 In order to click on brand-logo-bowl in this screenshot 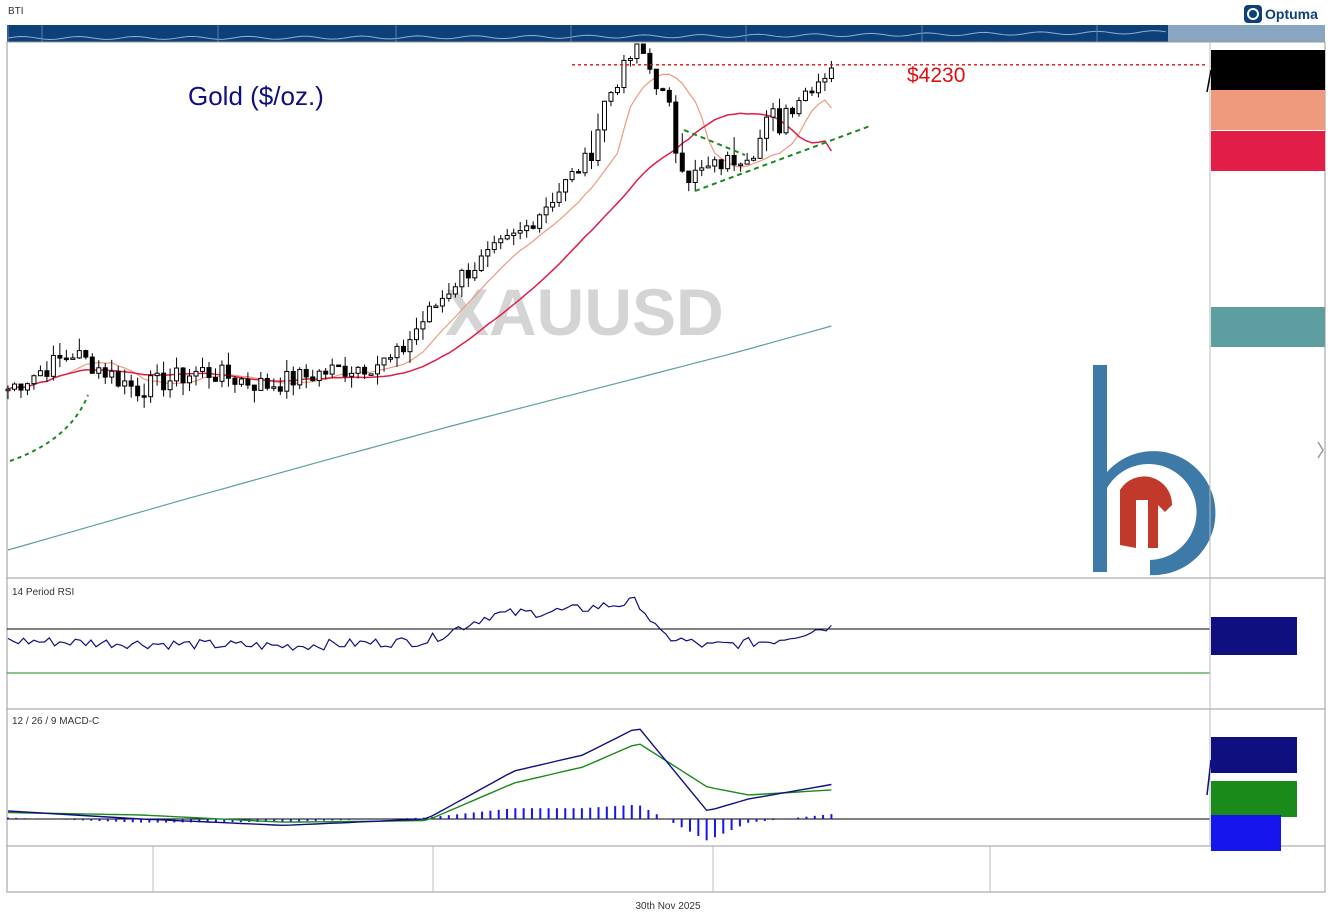, I will do `click(1161, 513)`.